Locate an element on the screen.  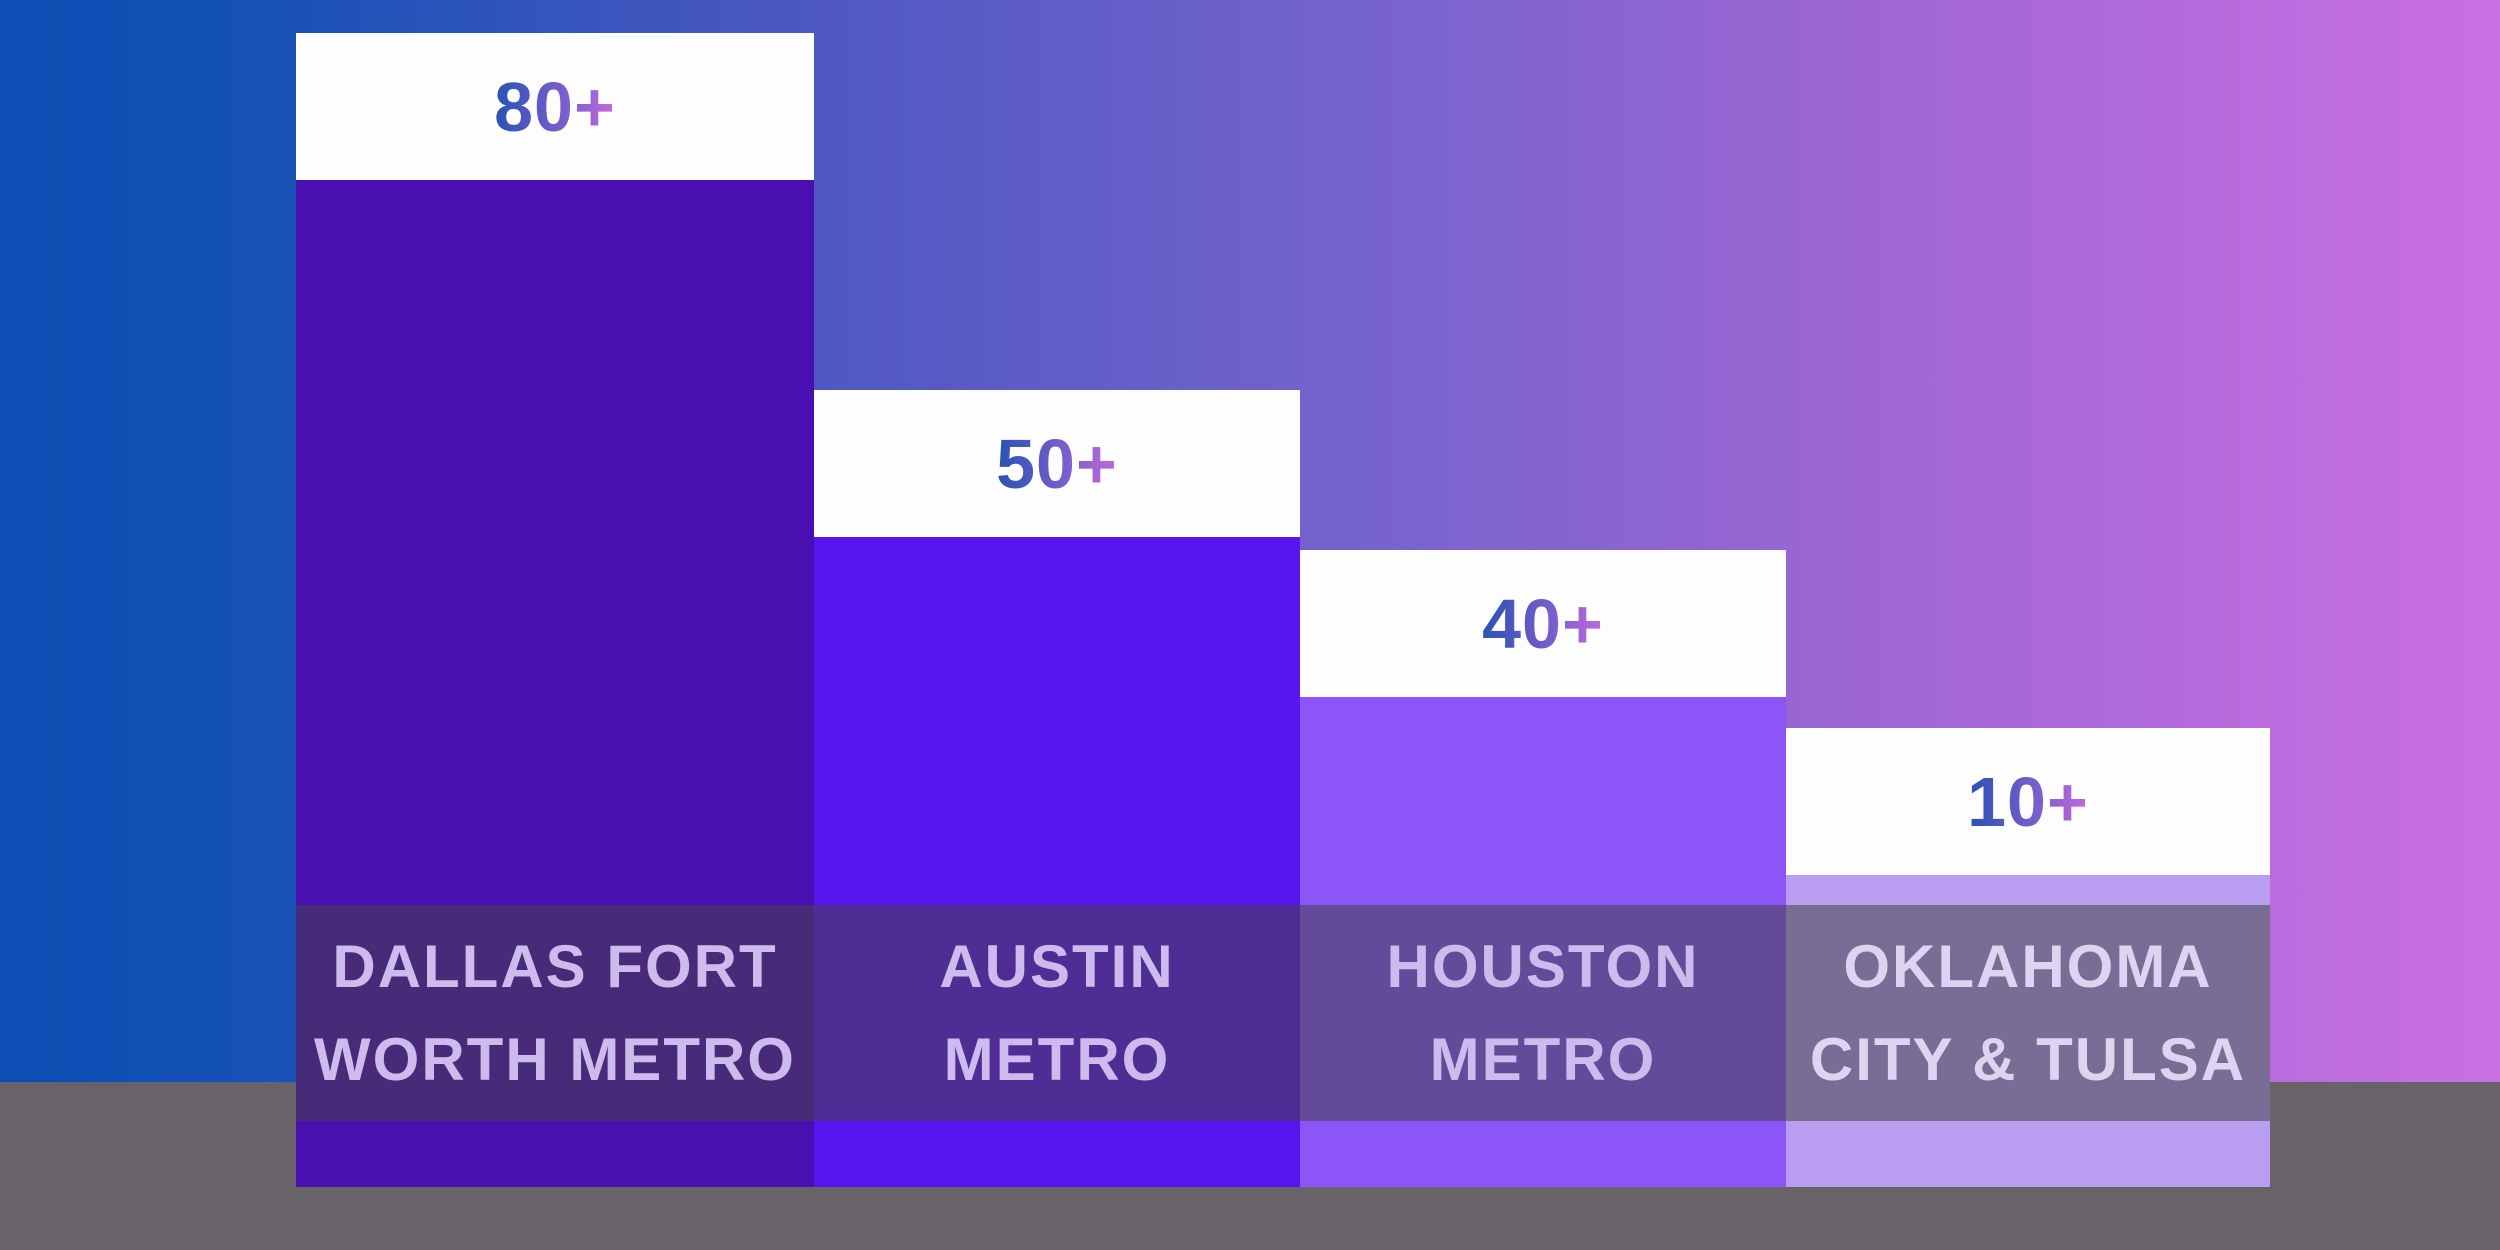
value-card-dallas: 80+ is located at coordinates (555, 106).